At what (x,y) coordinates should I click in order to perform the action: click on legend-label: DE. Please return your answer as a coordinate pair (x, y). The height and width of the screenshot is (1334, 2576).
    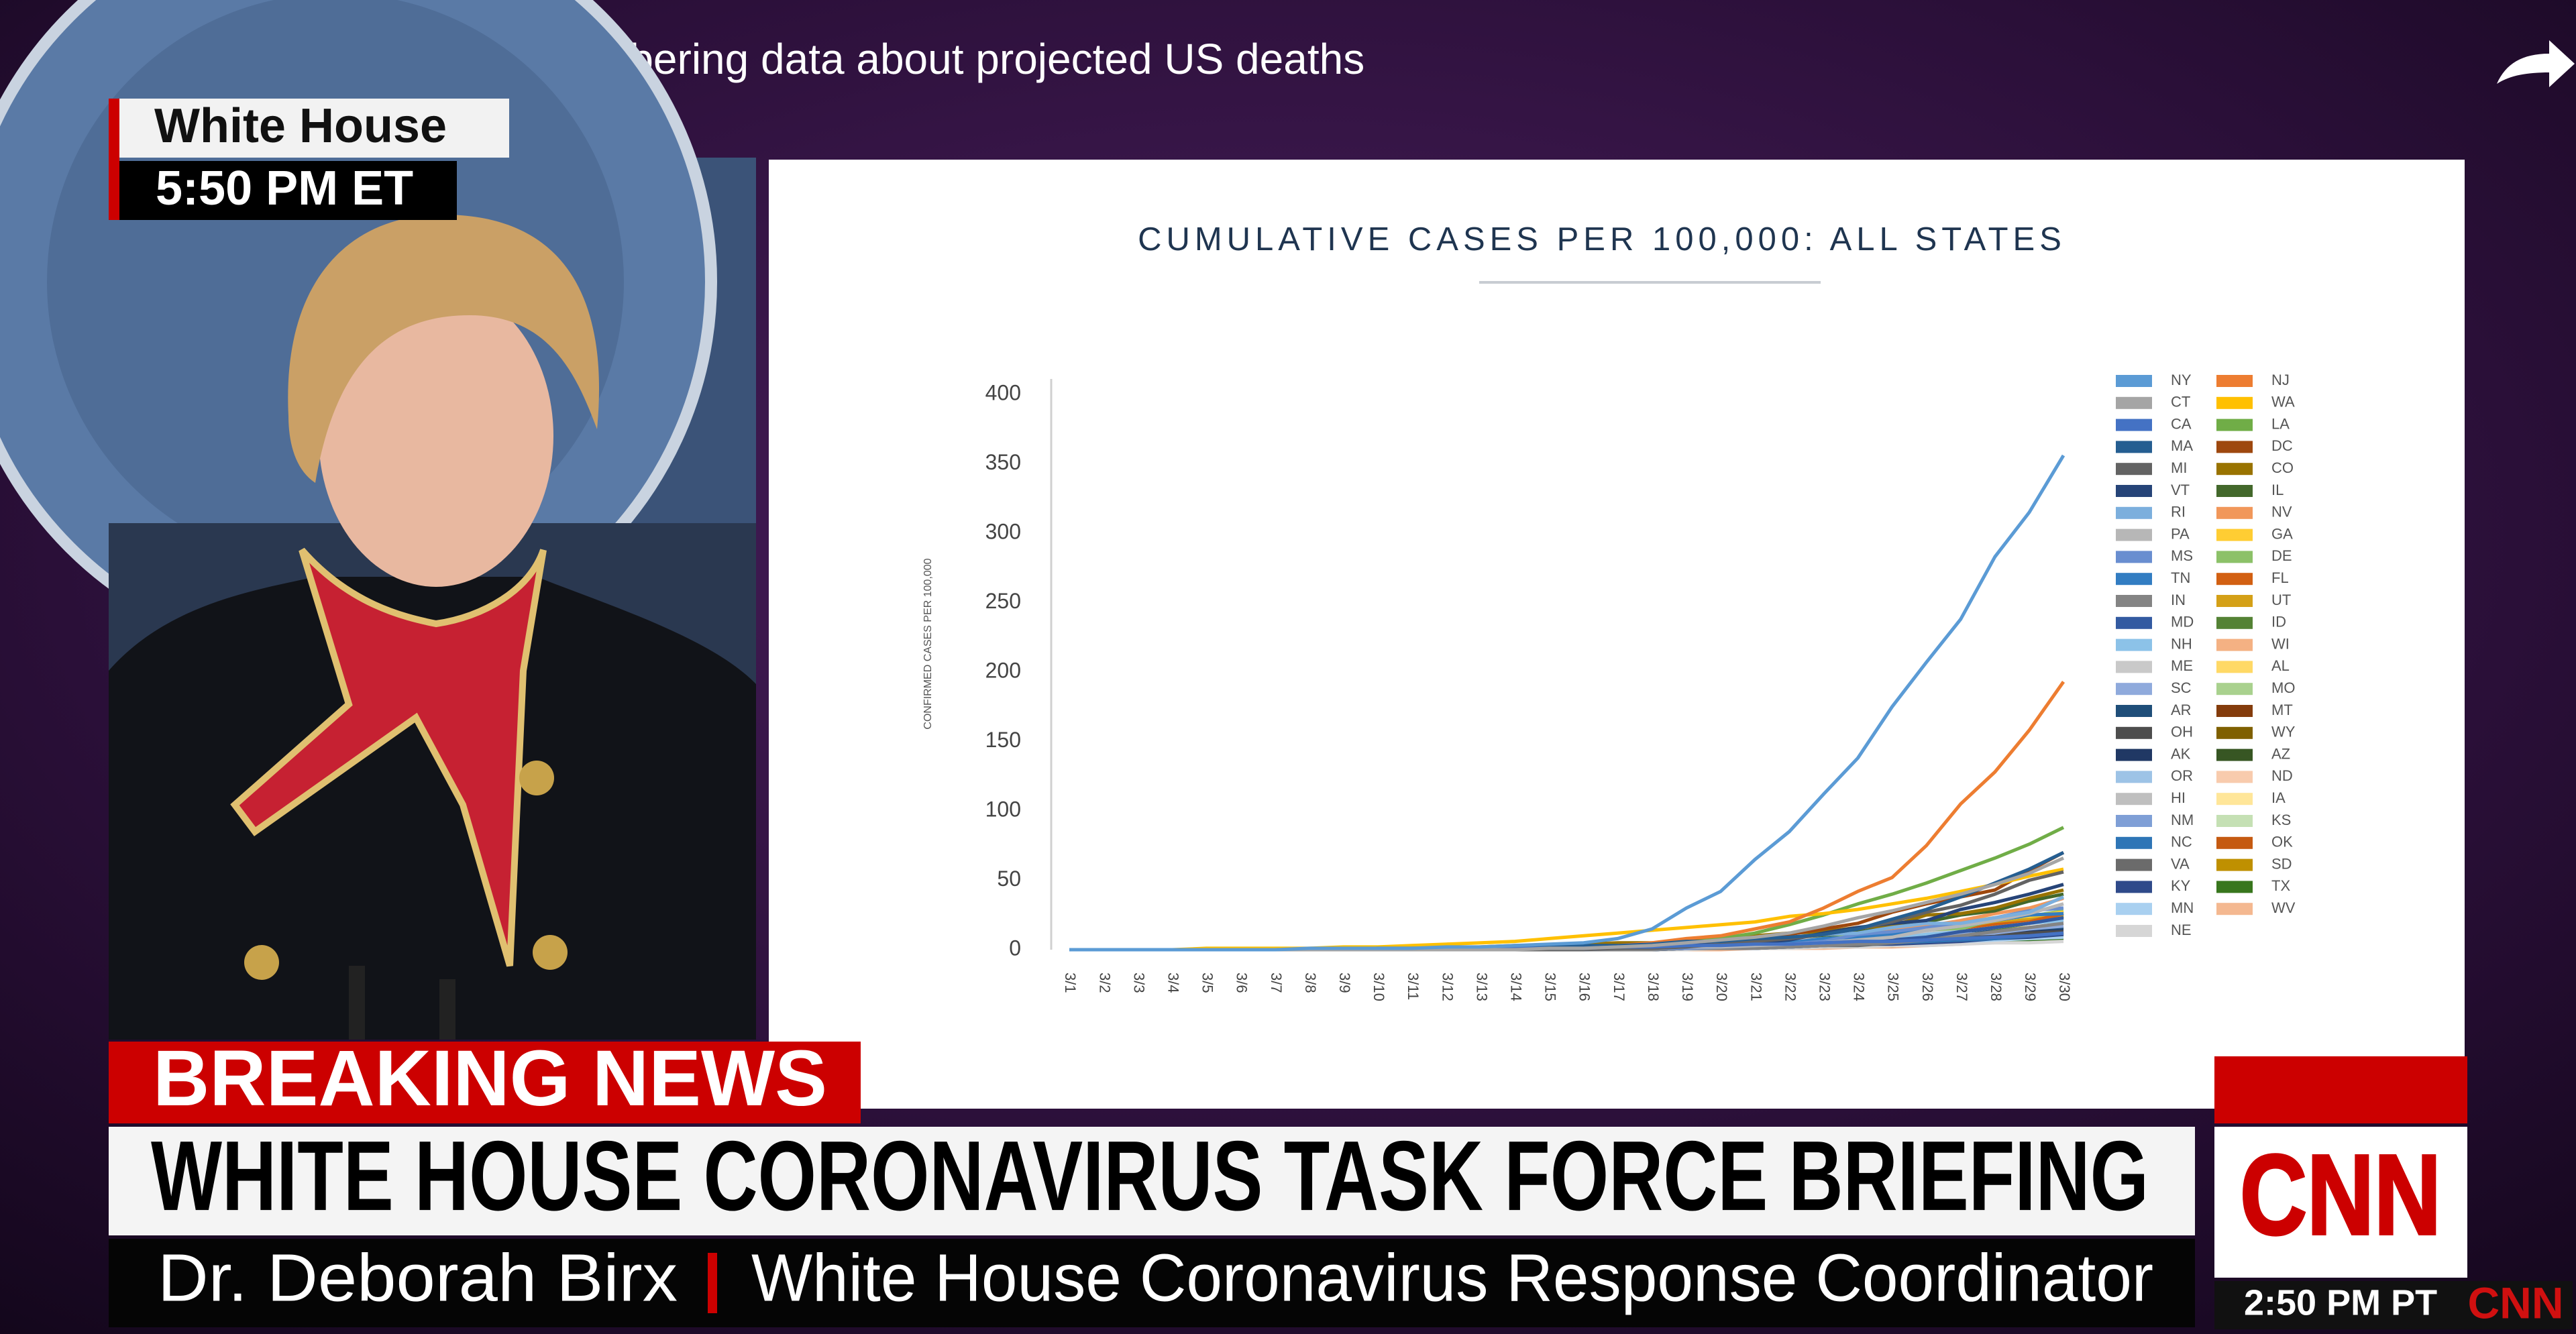
    Looking at the image, I should click on (2281, 555).